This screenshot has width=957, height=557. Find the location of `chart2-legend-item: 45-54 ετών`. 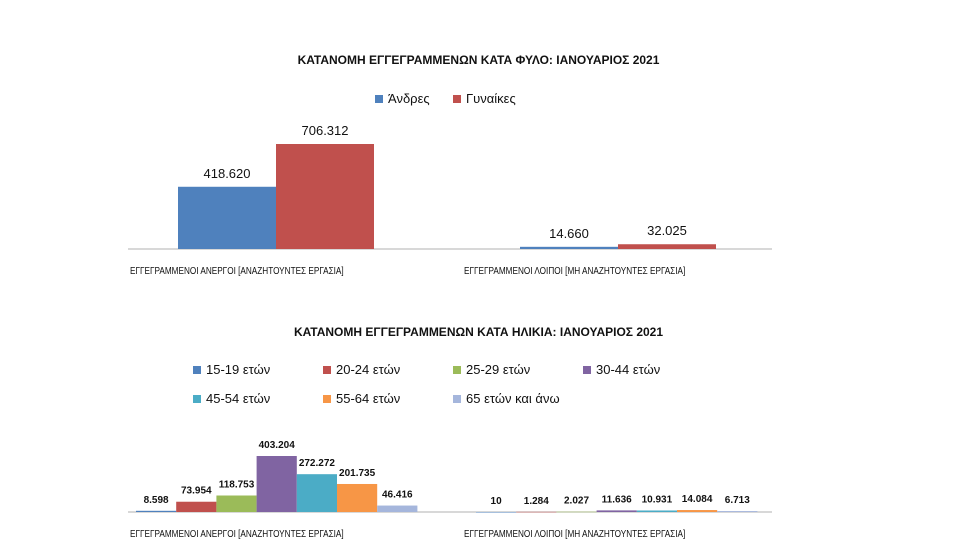

chart2-legend-item: 45-54 ετών is located at coordinates (231, 398).